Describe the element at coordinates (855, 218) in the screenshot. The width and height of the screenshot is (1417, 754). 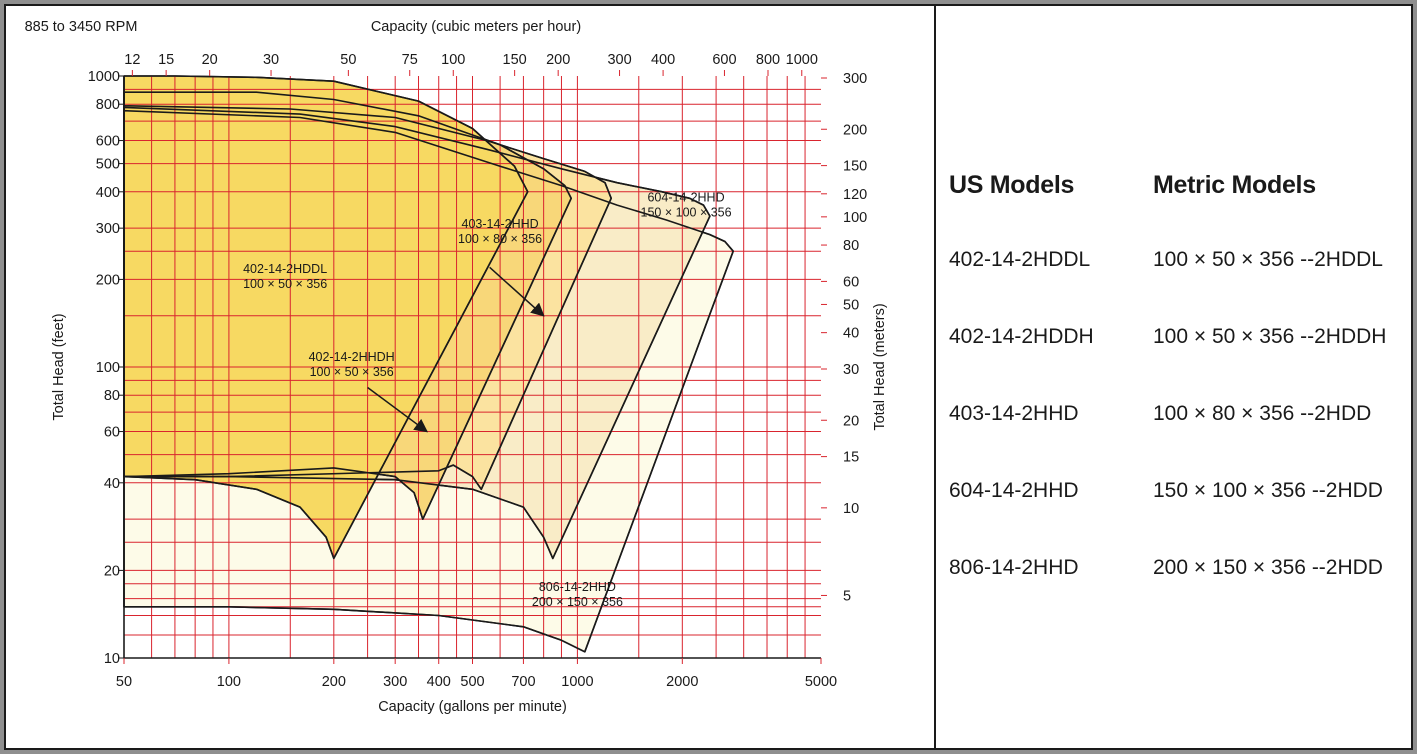
I see `right-tick-label: 100` at that location.